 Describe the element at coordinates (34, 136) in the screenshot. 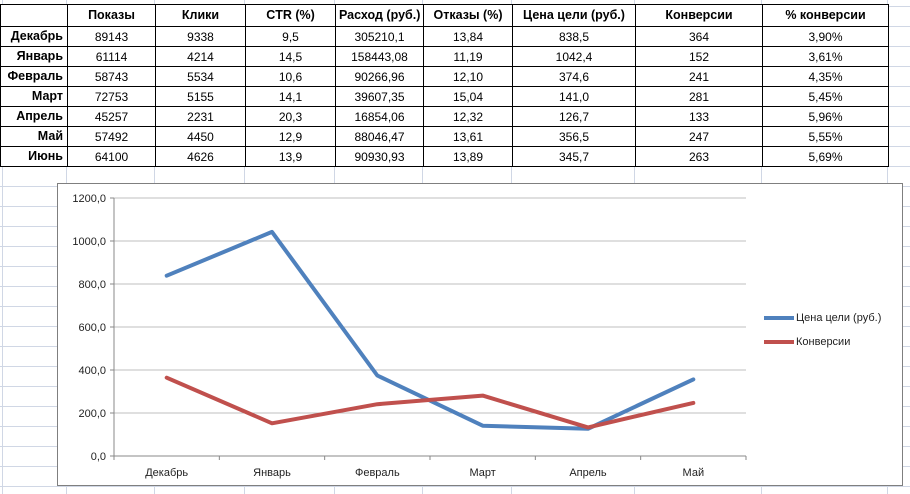

I see `row-header: Май` at that location.